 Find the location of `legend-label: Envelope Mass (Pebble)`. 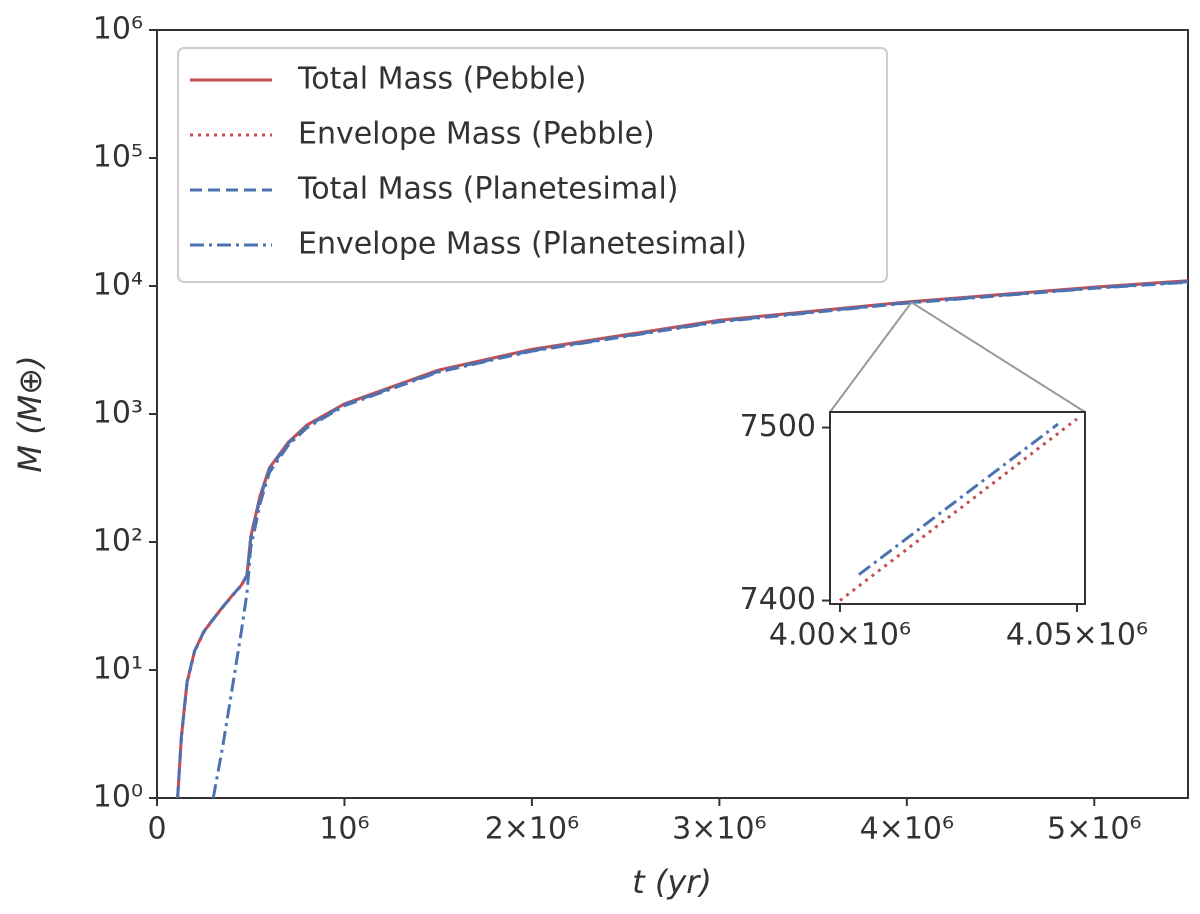

legend-label: Envelope Mass (Pebble) is located at coordinates (476, 134).